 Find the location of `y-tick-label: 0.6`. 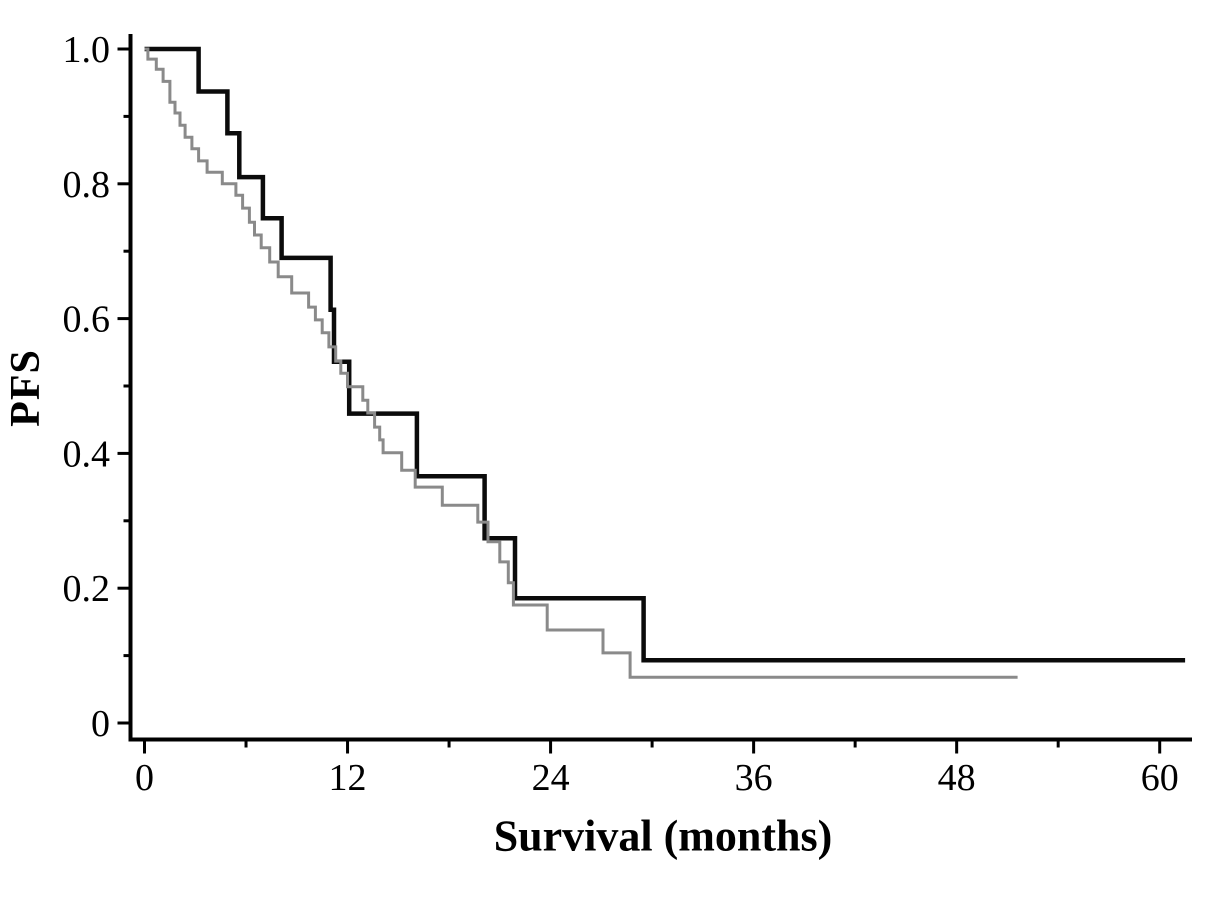

y-tick-label: 0.6 is located at coordinates (87, 320).